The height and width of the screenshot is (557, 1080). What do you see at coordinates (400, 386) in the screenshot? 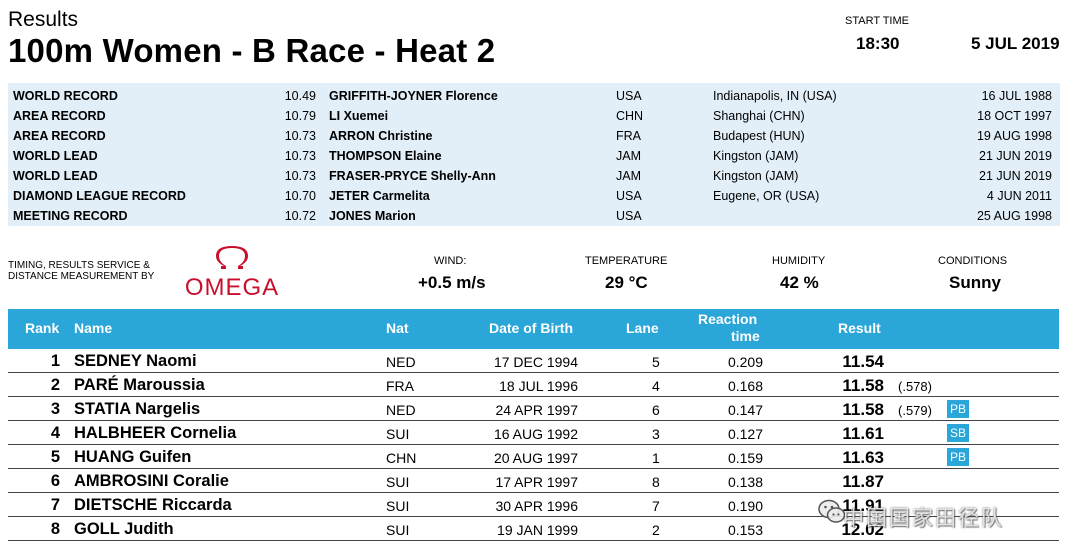
I see `nat-cell: FRA` at bounding box center [400, 386].